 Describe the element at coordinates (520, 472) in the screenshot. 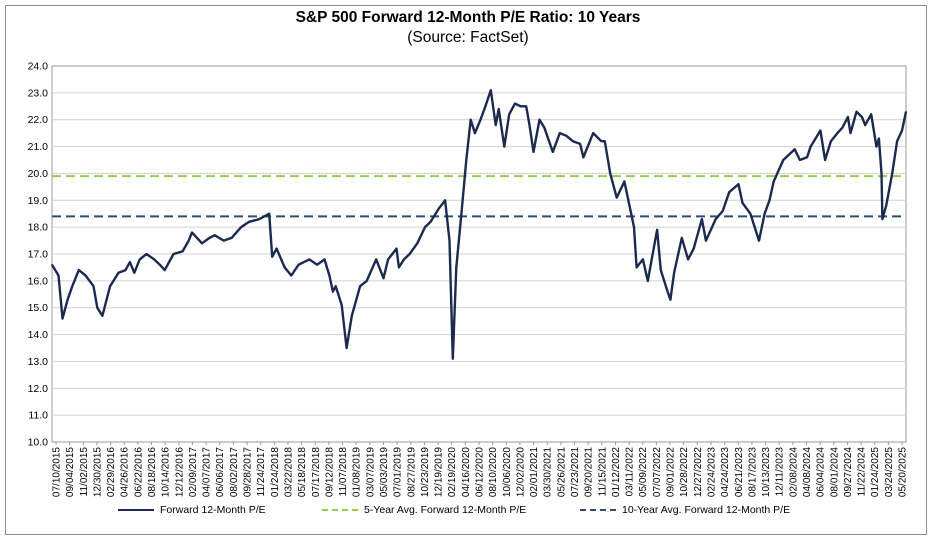

I see `x-tick-label: 12/02/2020` at that location.